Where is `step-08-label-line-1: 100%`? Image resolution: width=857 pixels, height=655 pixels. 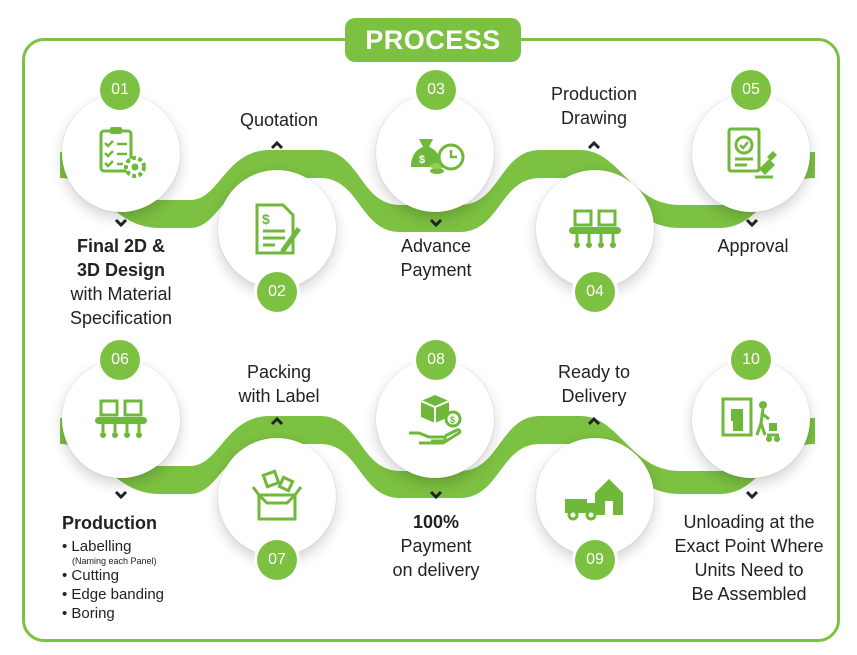
step-08-label-line-1: 100% is located at coordinates (436, 522).